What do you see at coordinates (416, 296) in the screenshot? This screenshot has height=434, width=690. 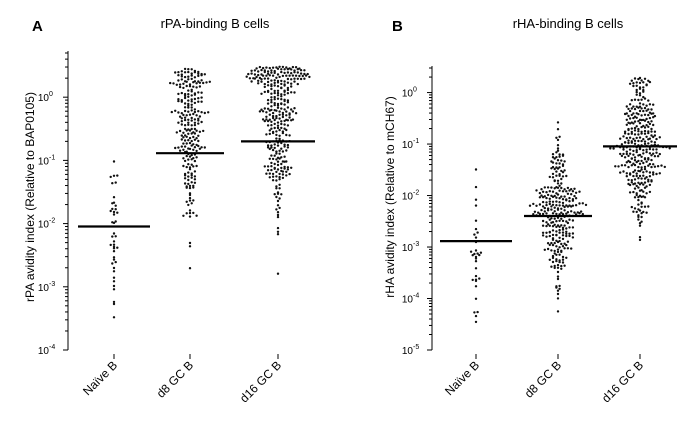 I see `y-tick-exponent: -4` at bounding box center [416, 296].